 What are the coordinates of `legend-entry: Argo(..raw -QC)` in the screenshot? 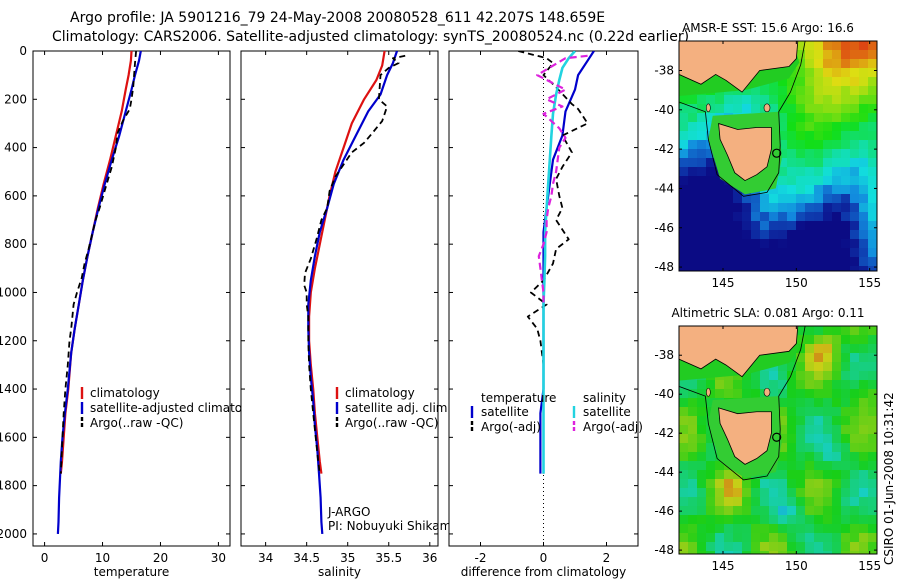 It's located at (391, 423).